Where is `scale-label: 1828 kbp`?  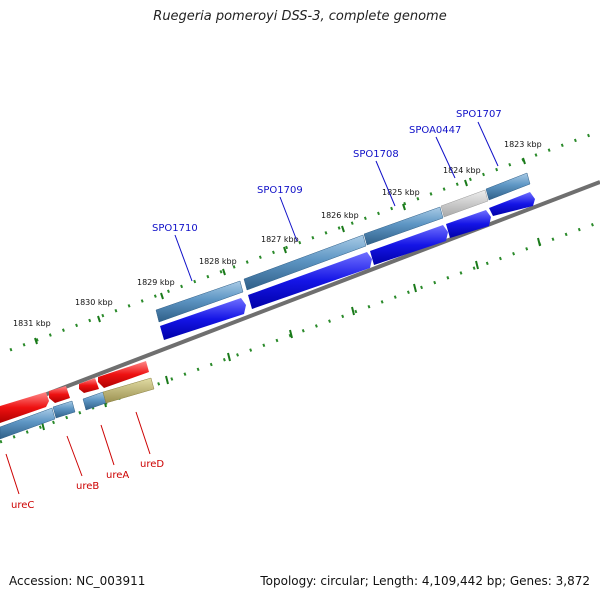
scale-label: 1828 kbp is located at coordinates (218, 261).